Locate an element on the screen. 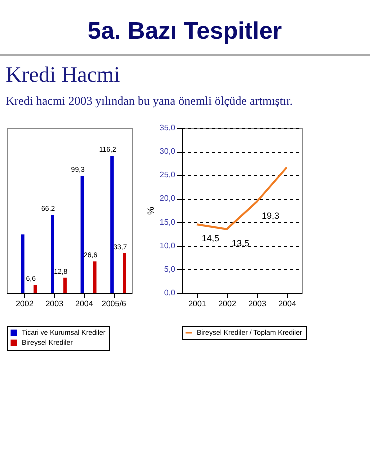  y-tick-label: 15,0 is located at coordinates (168, 222).